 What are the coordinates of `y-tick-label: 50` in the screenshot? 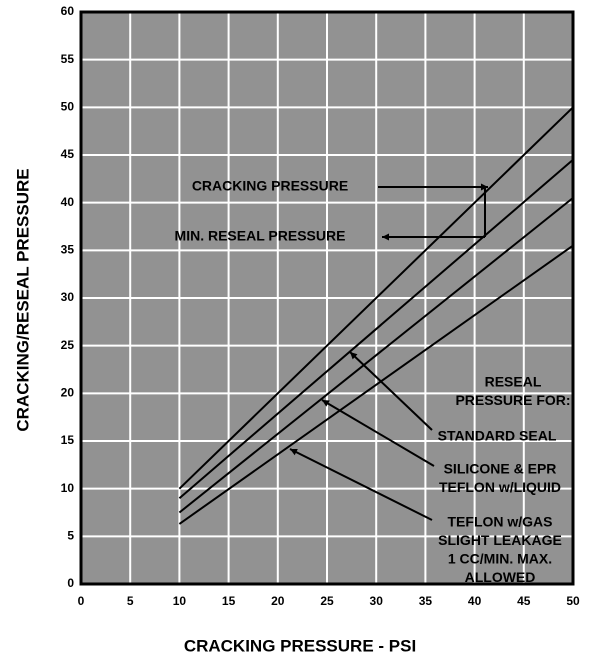 It's located at (68, 107).